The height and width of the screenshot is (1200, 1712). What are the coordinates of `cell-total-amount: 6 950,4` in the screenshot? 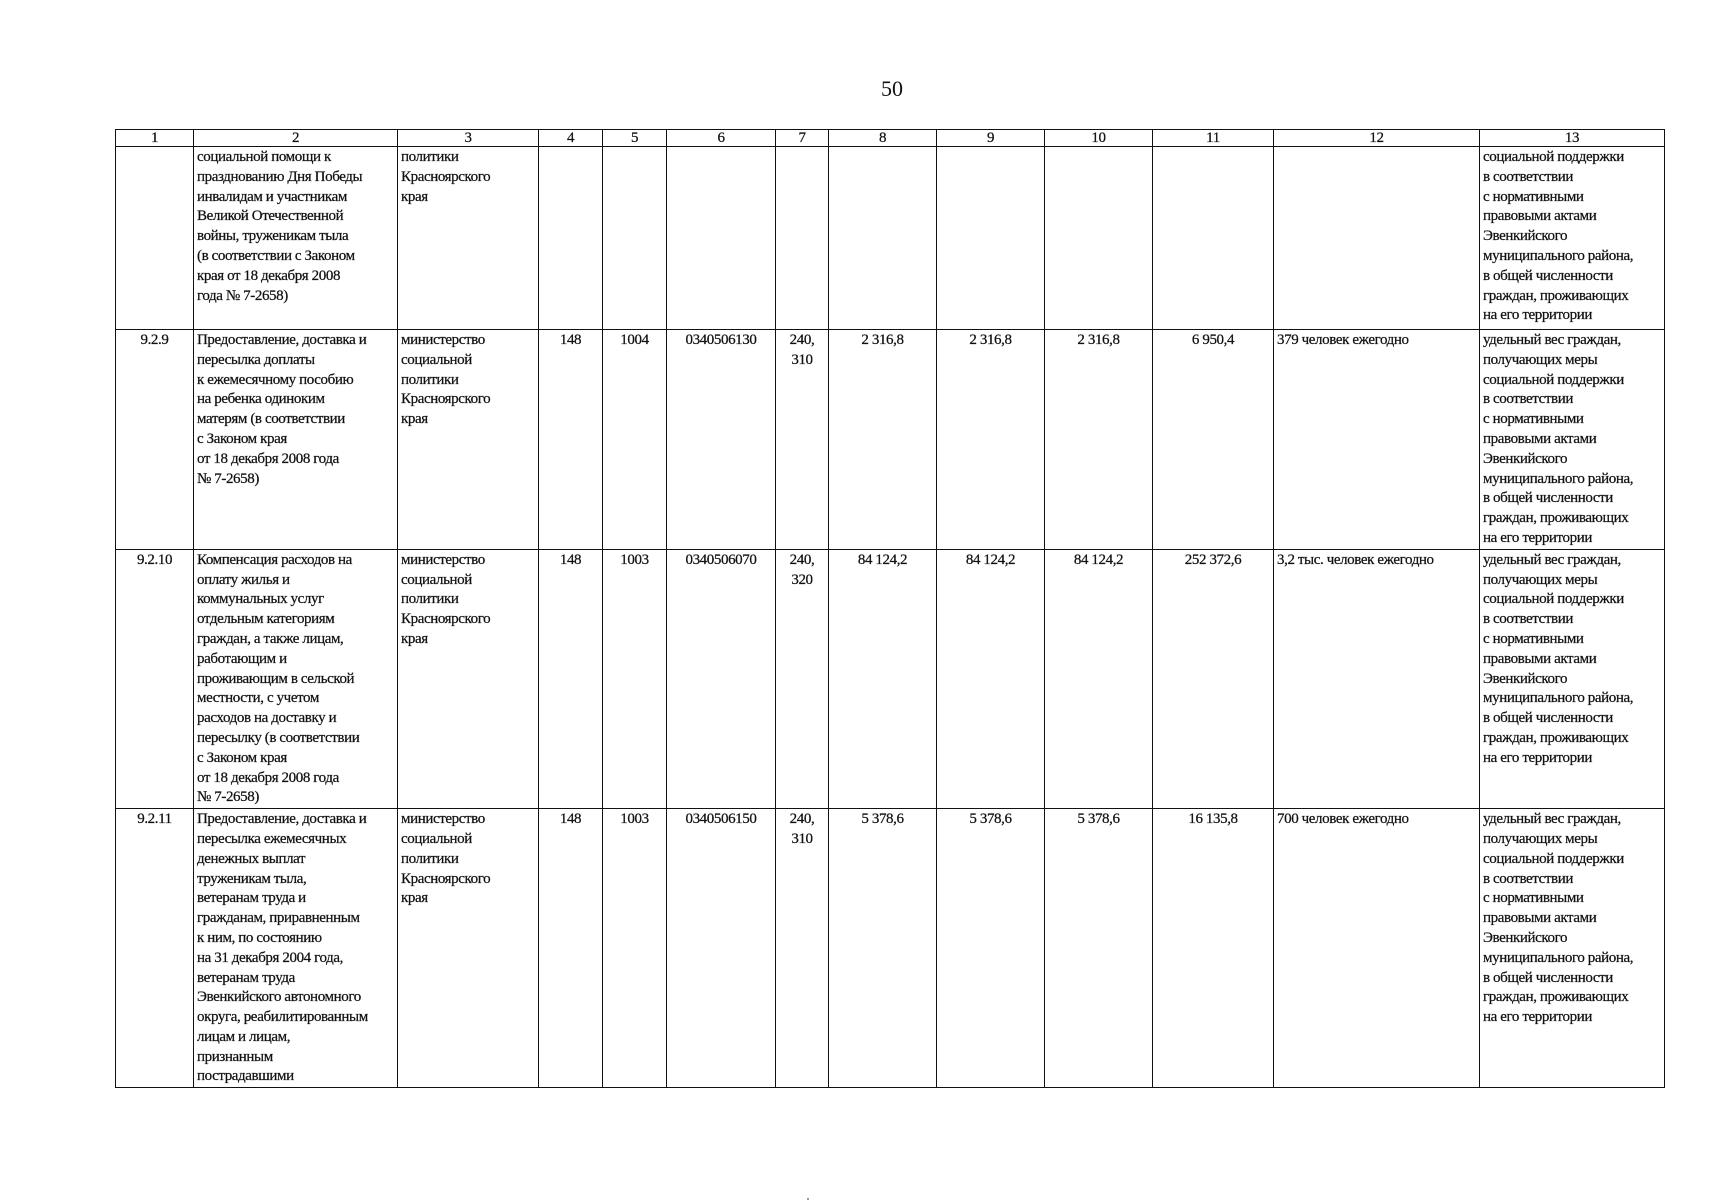 It's located at (1213, 439).